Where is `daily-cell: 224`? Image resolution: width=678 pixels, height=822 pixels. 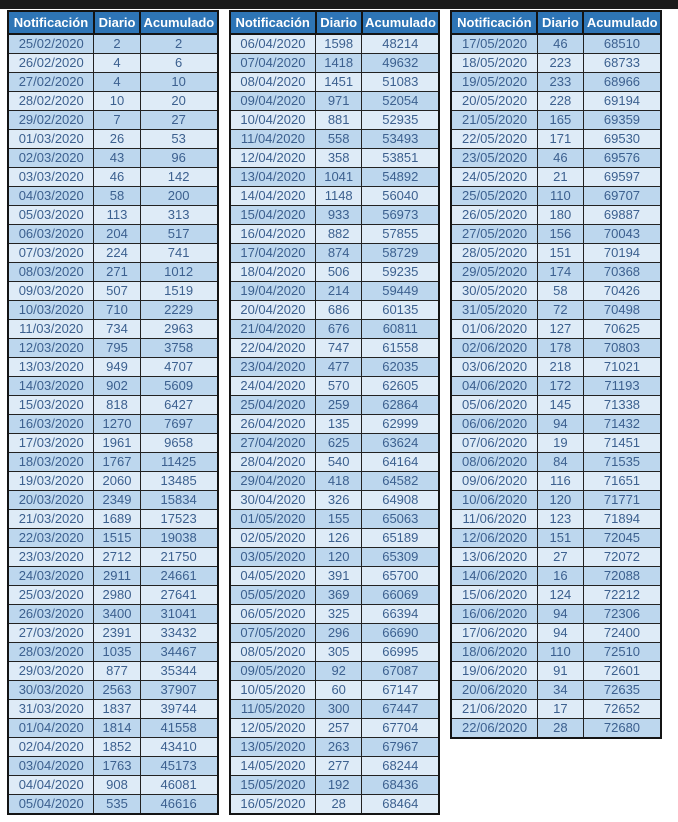
daily-cell: 224 is located at coordinates (117, 253).